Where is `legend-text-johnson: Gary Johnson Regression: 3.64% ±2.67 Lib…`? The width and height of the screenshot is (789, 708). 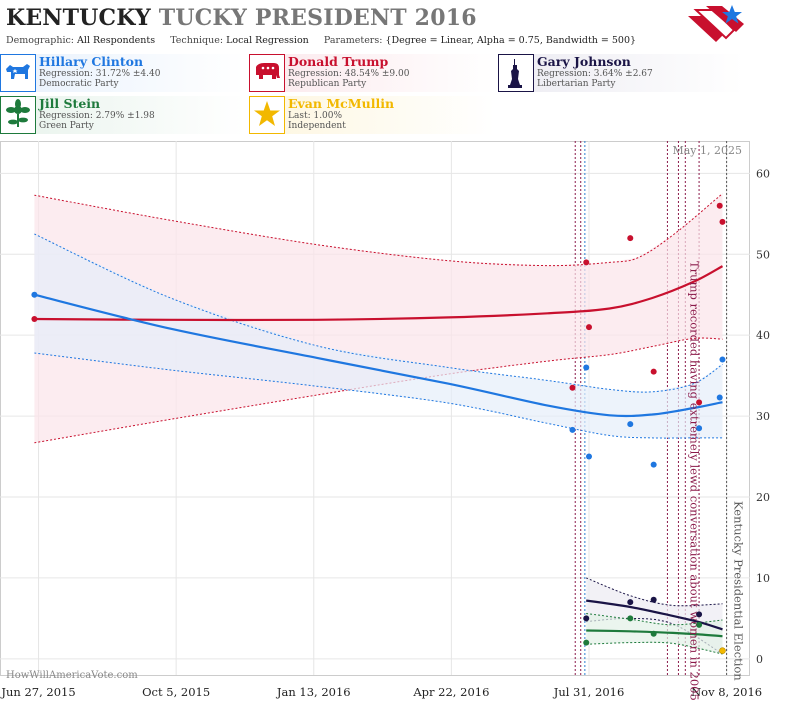
legend-text-johnson: Gary Johnson Regression: 3.64% ±2.67 Lib… is located at coordinates (595, 72).